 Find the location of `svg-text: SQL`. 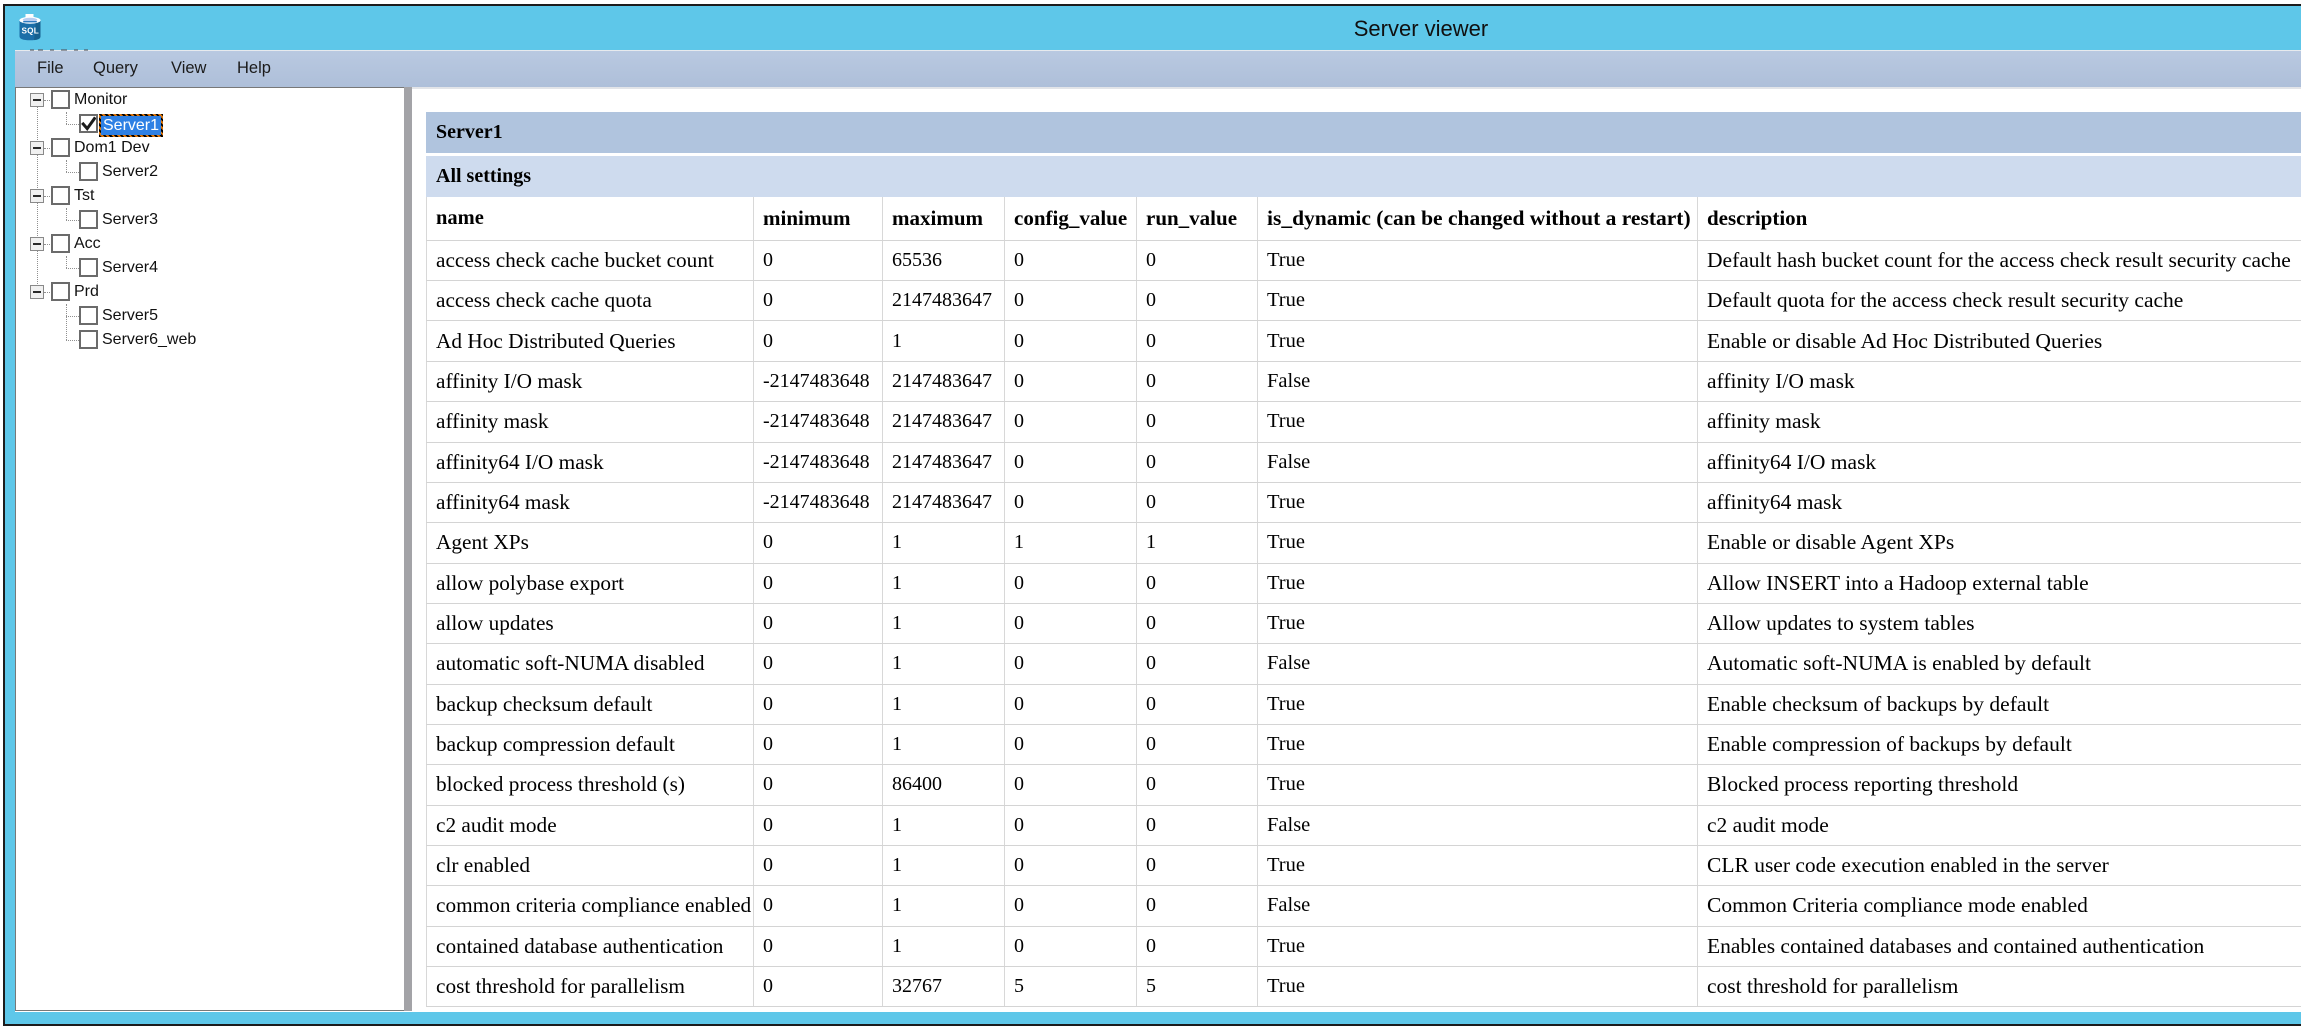

svg-text: SQL is located at coordinates (29, 30).